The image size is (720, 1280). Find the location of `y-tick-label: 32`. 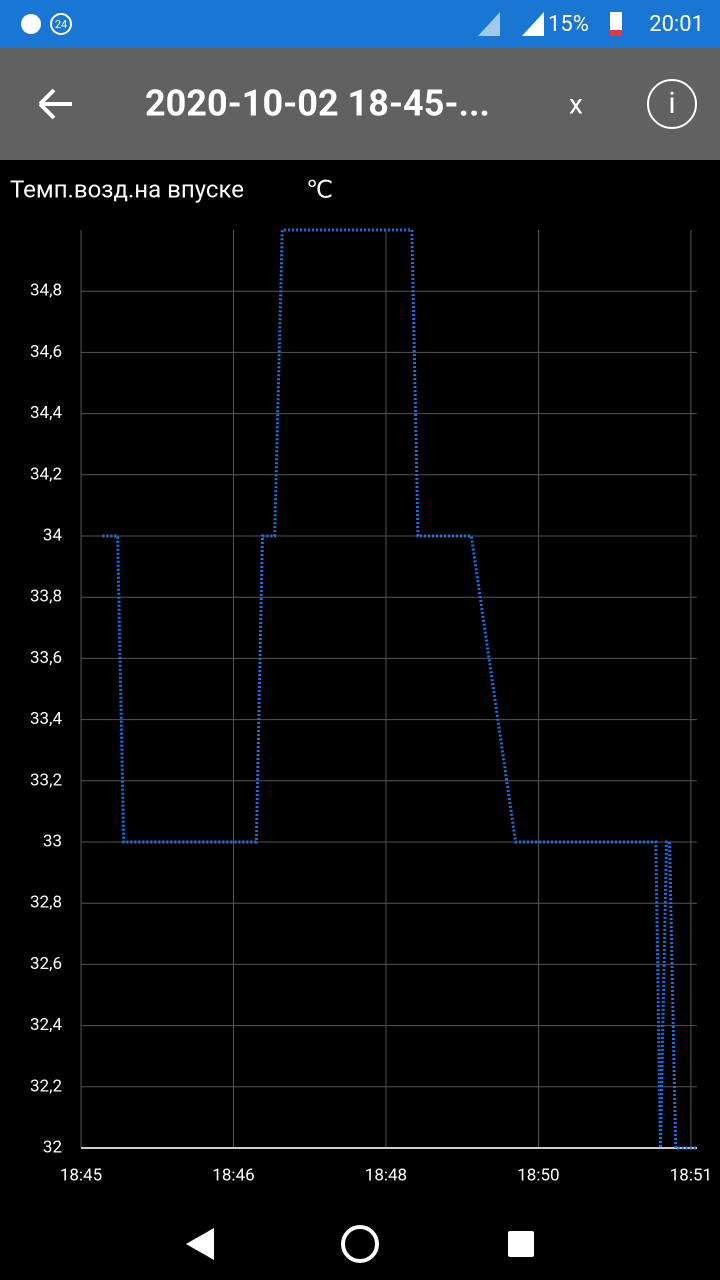

y-tick-label: 32 is located at coordinates (52, 1147).